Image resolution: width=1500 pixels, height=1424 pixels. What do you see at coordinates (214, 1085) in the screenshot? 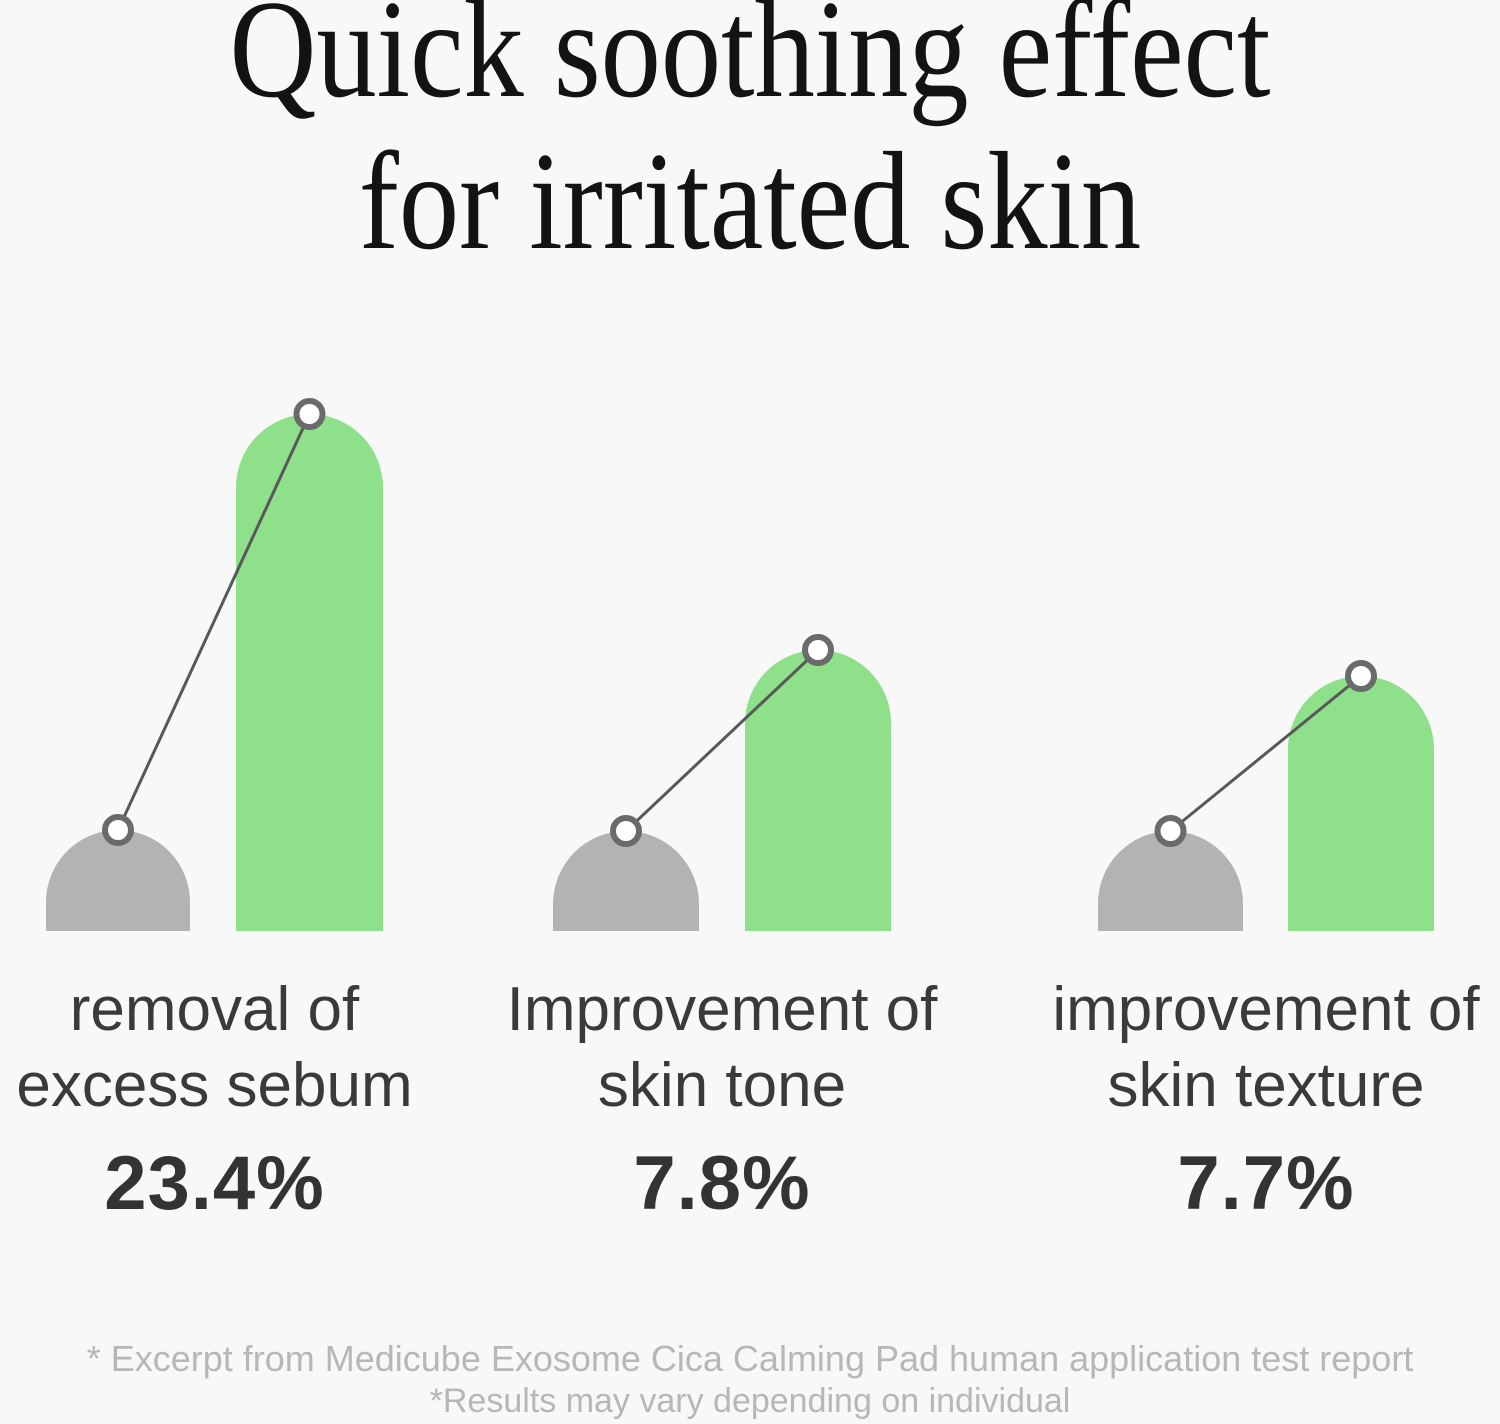
I see `metric-label-line2: excess sebum` at bounding box center [214, 1085].